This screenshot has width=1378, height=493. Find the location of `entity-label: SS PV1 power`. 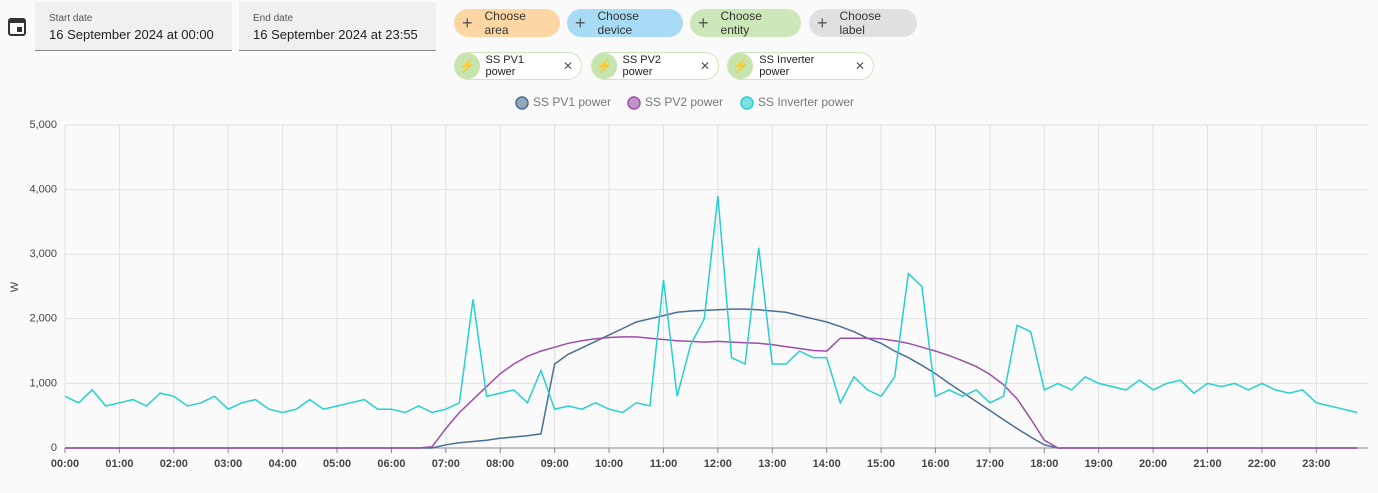

entity-label: SS PV1 power is located at coordinates (505, 66).